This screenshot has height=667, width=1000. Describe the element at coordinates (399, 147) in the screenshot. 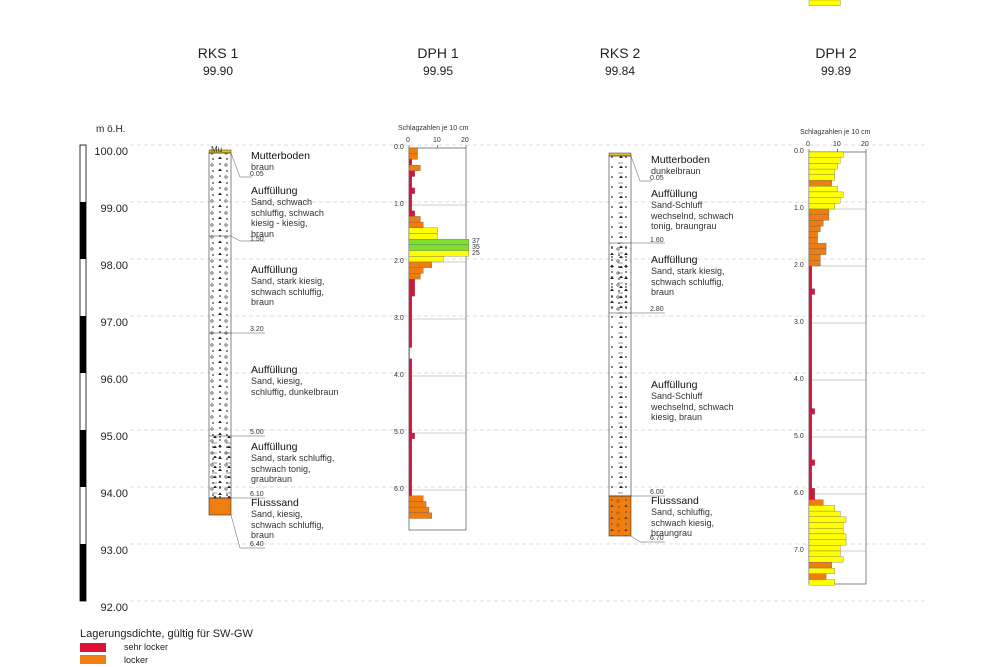

I see `dph1-depth-label: 0.0` at that location.